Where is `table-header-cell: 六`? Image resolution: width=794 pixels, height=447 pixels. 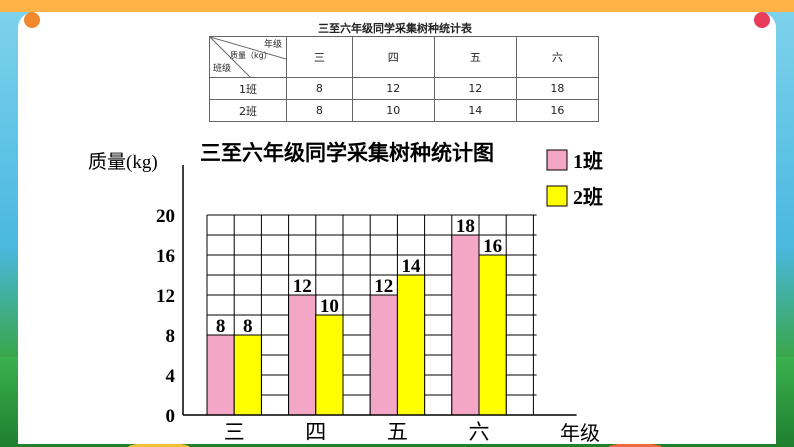 table-header-cell: 六 is located at coordinates (557, 57).